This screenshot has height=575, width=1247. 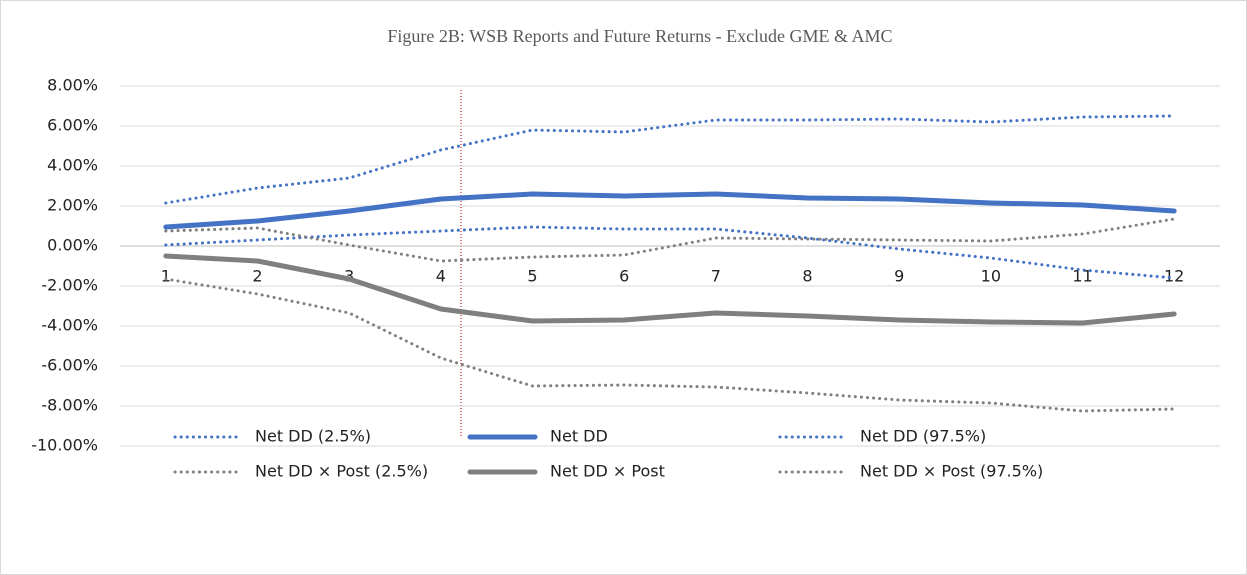 I want to click on x-tick-label: 4, so click(x=441, y=276).